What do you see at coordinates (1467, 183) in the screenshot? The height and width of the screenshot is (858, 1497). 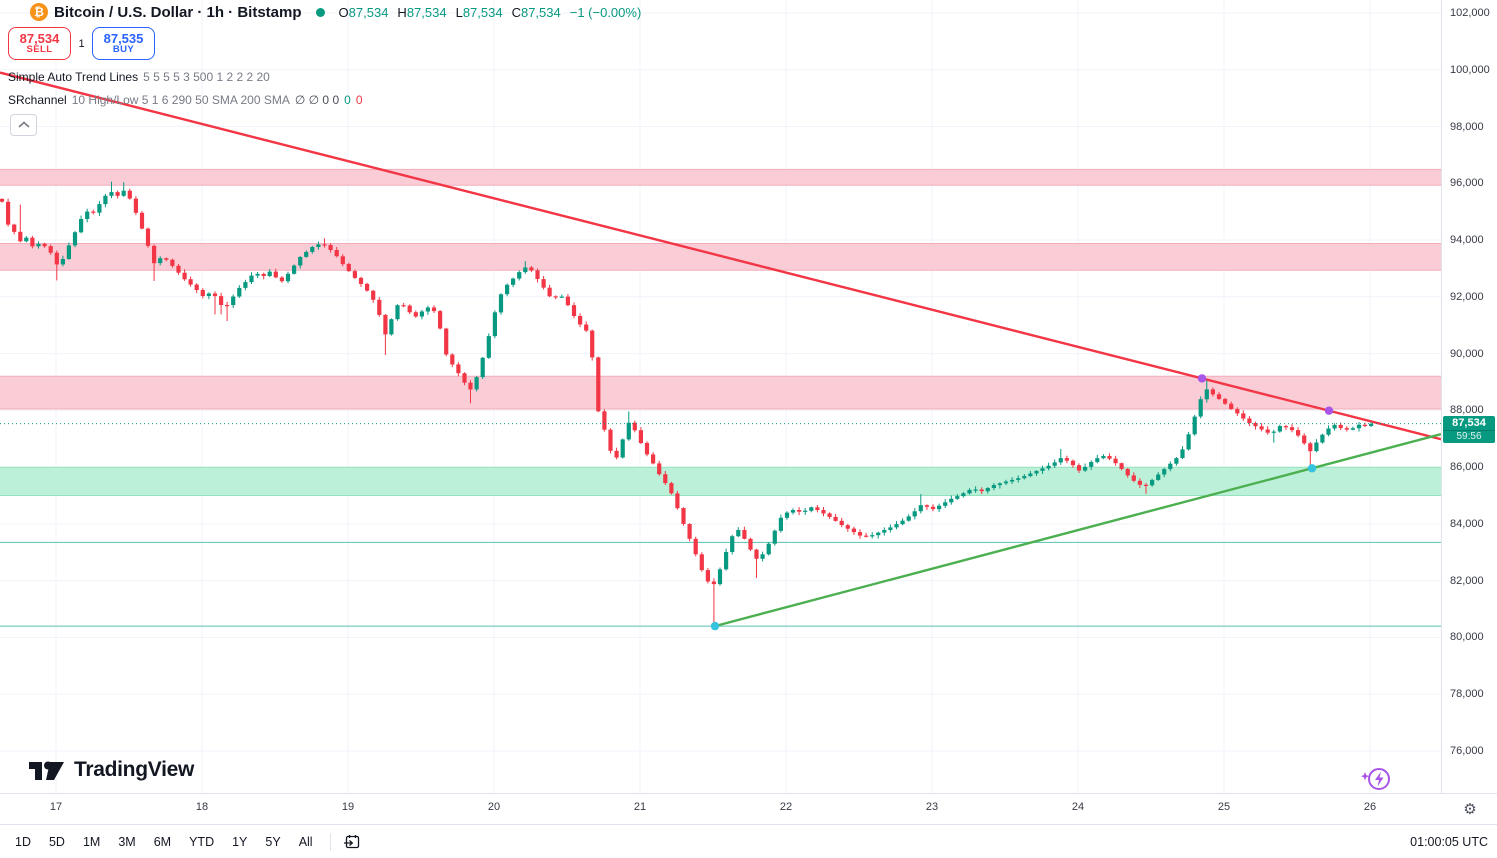 I see `price-tick-label: 96,000` at bounding box center [1467, 183].